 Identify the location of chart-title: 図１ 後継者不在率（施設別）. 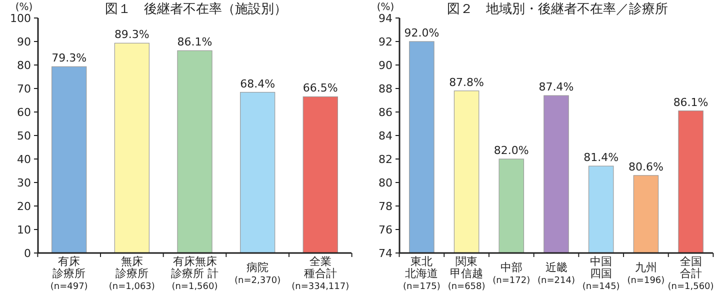
(195, 9).